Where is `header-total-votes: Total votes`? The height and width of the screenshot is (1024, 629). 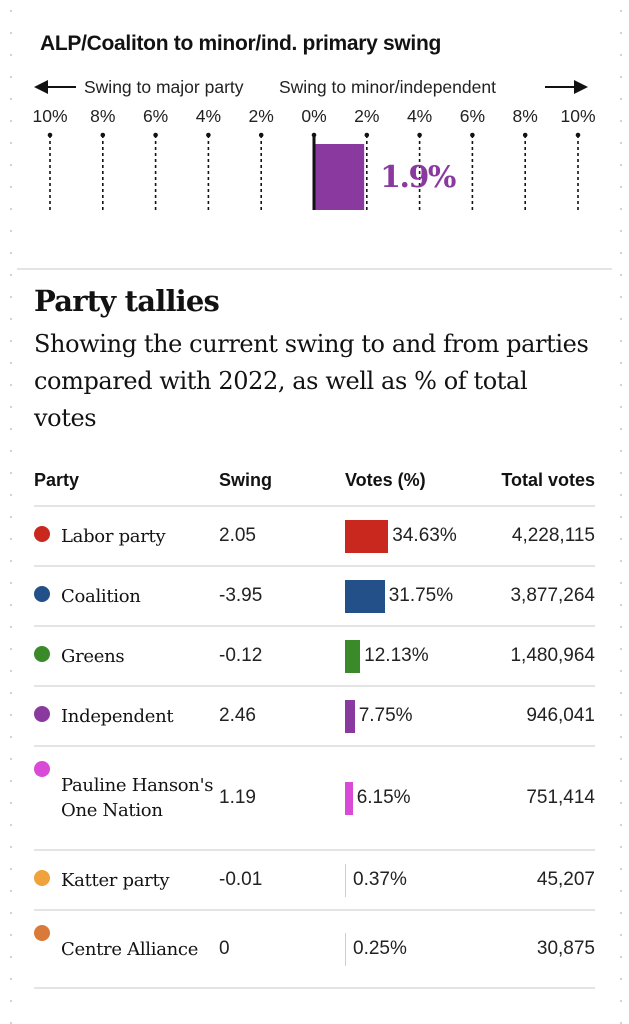 header-total-votes: Total votes is located at coordinates (532, 481).